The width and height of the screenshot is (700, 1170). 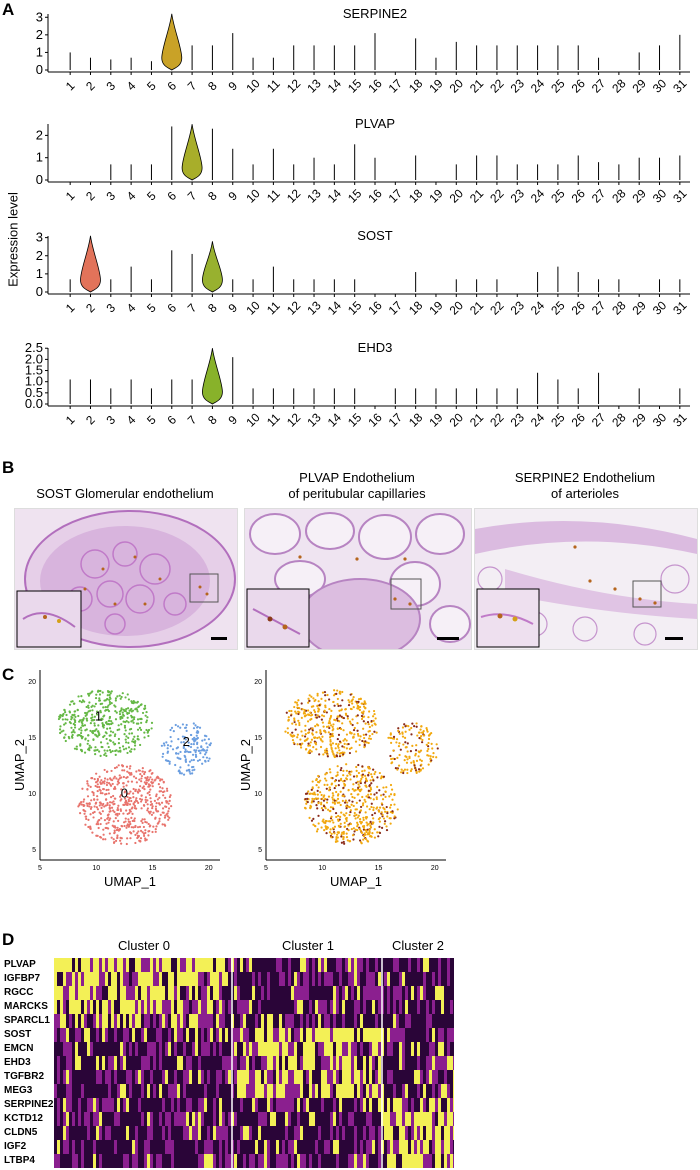 What do you see at coordinates (39, 237) in the screenshot?
I see `y-tick-label: 3` at bounding box center [39, 237].